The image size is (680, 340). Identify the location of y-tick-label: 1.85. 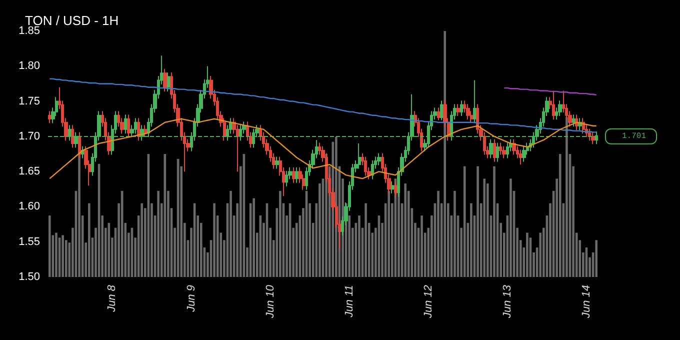
(29, 31).